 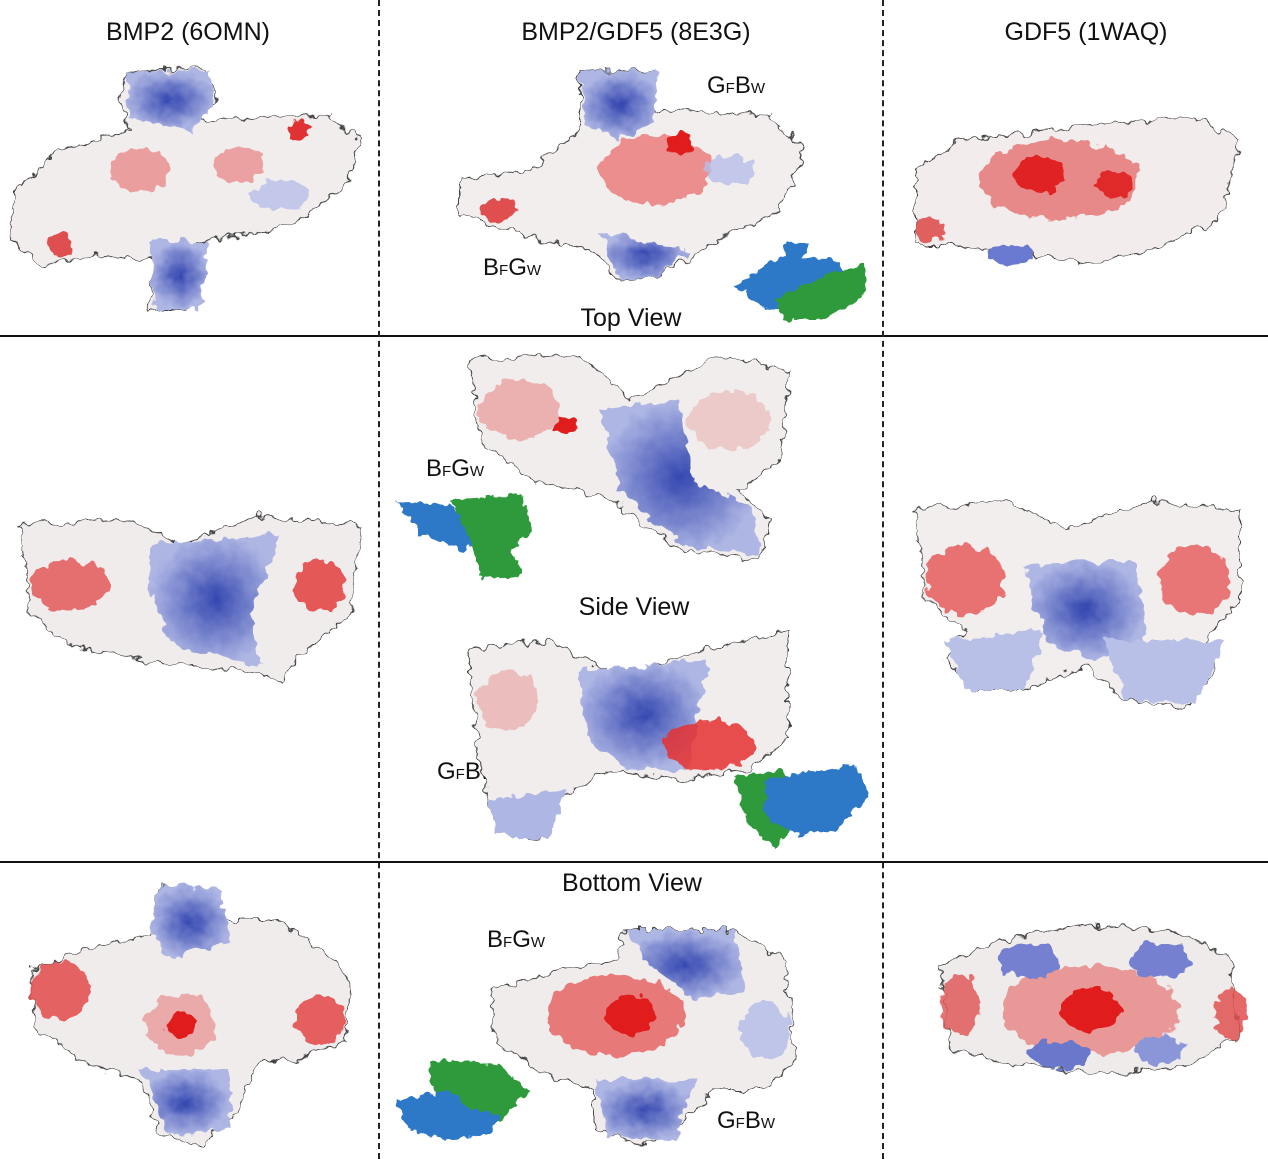 I want to click on bmp2-gdf5-top-view-surface, so click(x=632, y=175).